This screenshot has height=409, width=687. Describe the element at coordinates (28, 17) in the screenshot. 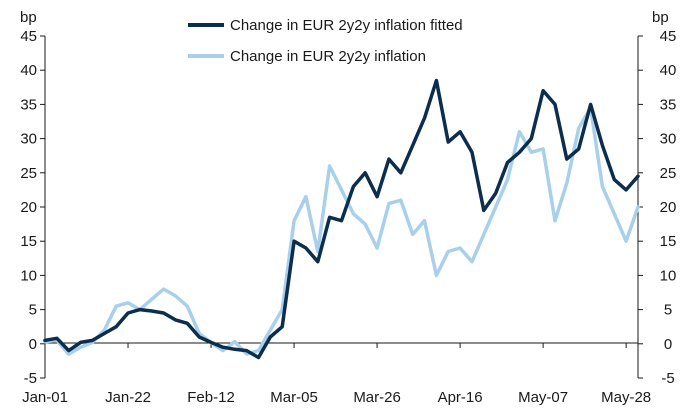

I see `y-axis-left-unit: bp` at that location.